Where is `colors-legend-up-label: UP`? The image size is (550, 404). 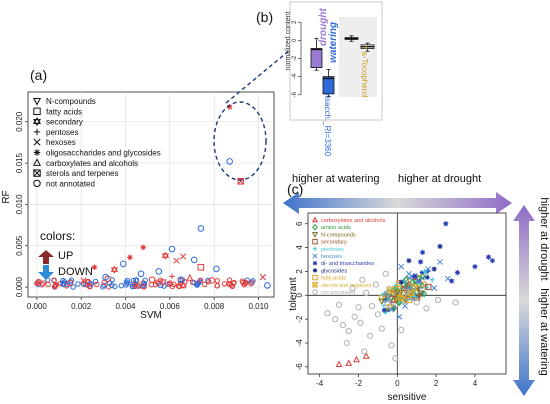 colors-legend-up-label: UP is located at coordinates (65, 256).